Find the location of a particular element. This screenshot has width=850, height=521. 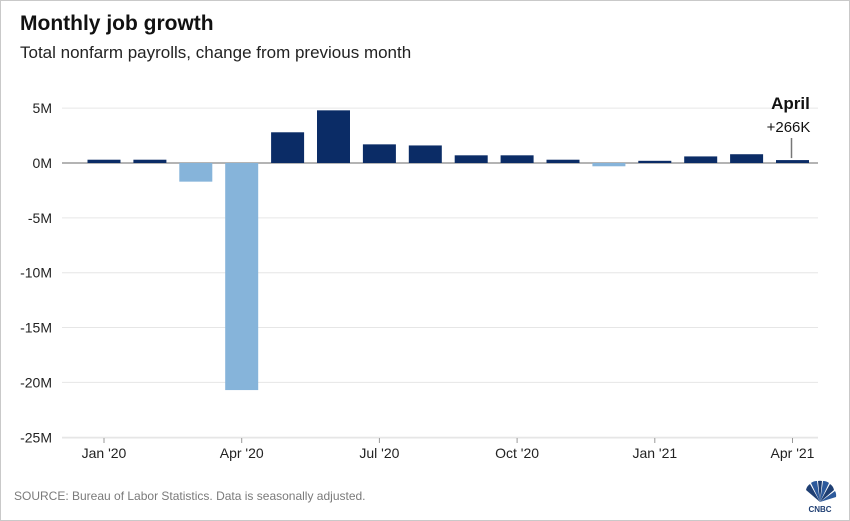

y-tick-label: 0M is located at coordinates (42, 163).